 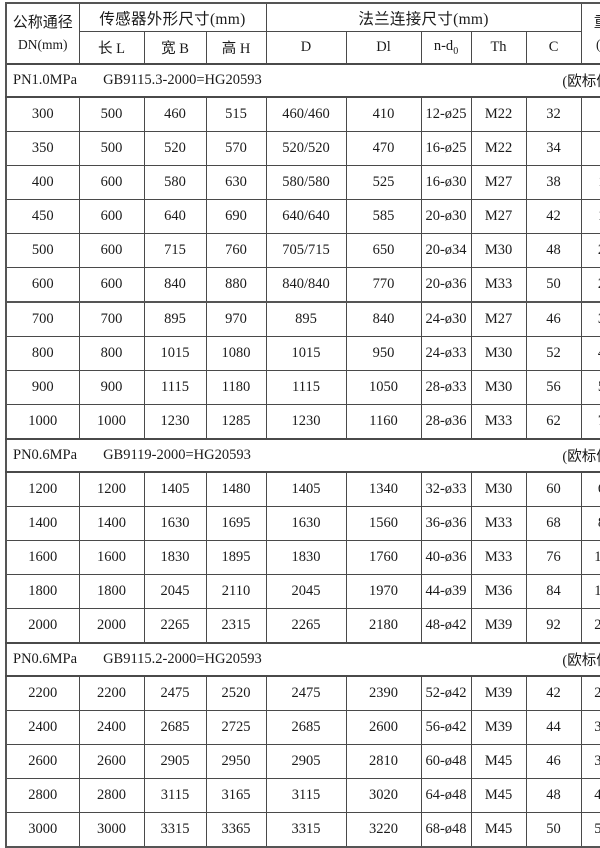 I want to click on cell-height: 570, so click(x=236, y=148).